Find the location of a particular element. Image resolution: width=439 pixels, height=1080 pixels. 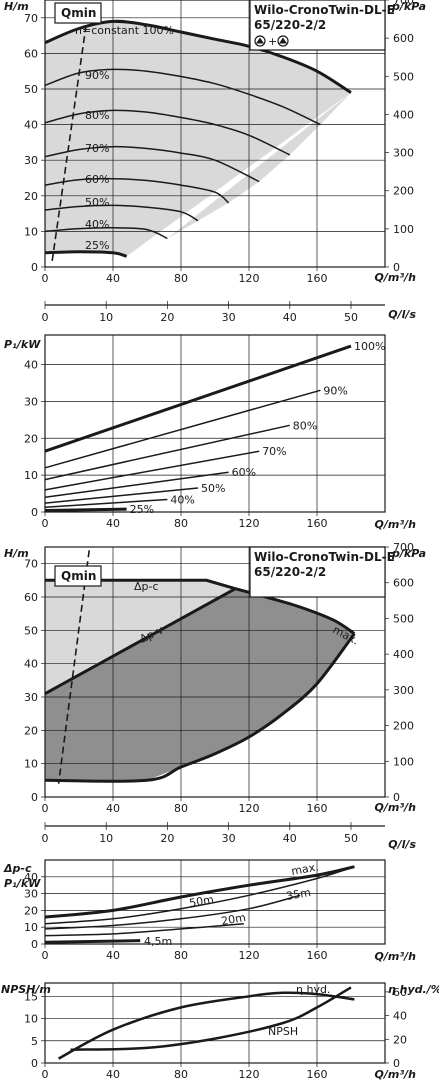

c5-ytick-3: 15 is located at coordinates (31, 996).